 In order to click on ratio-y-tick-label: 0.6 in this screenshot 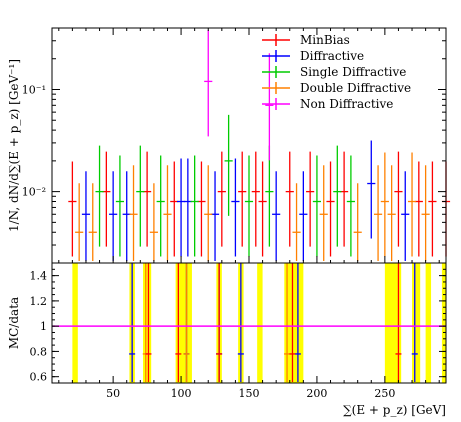, I will do `click(39, 377)`.